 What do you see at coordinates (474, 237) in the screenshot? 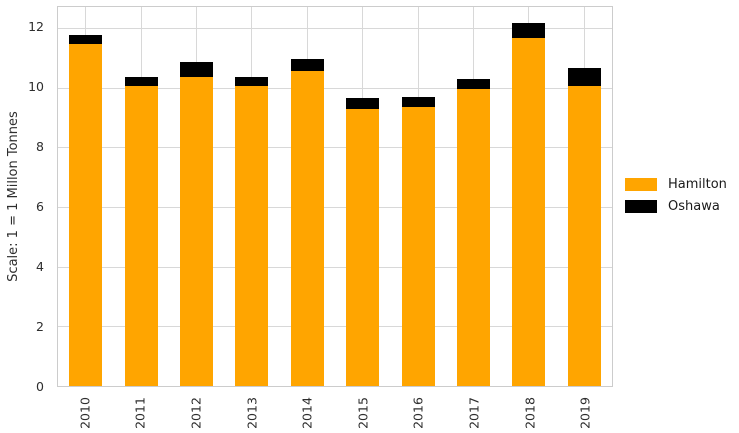
I see `bar-segment-hamilton-2017` at bounding box center [474, 237].